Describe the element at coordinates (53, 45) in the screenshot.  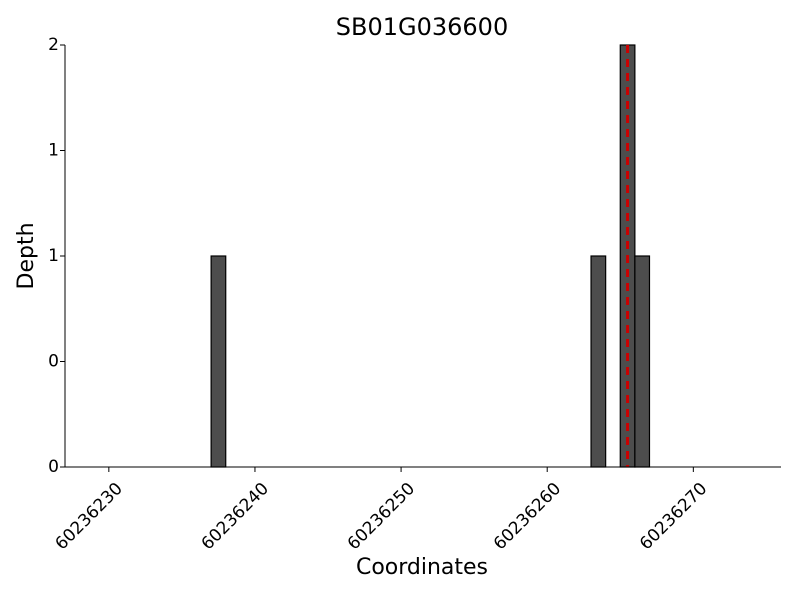
I see `y-tick-label: 2` at that location.